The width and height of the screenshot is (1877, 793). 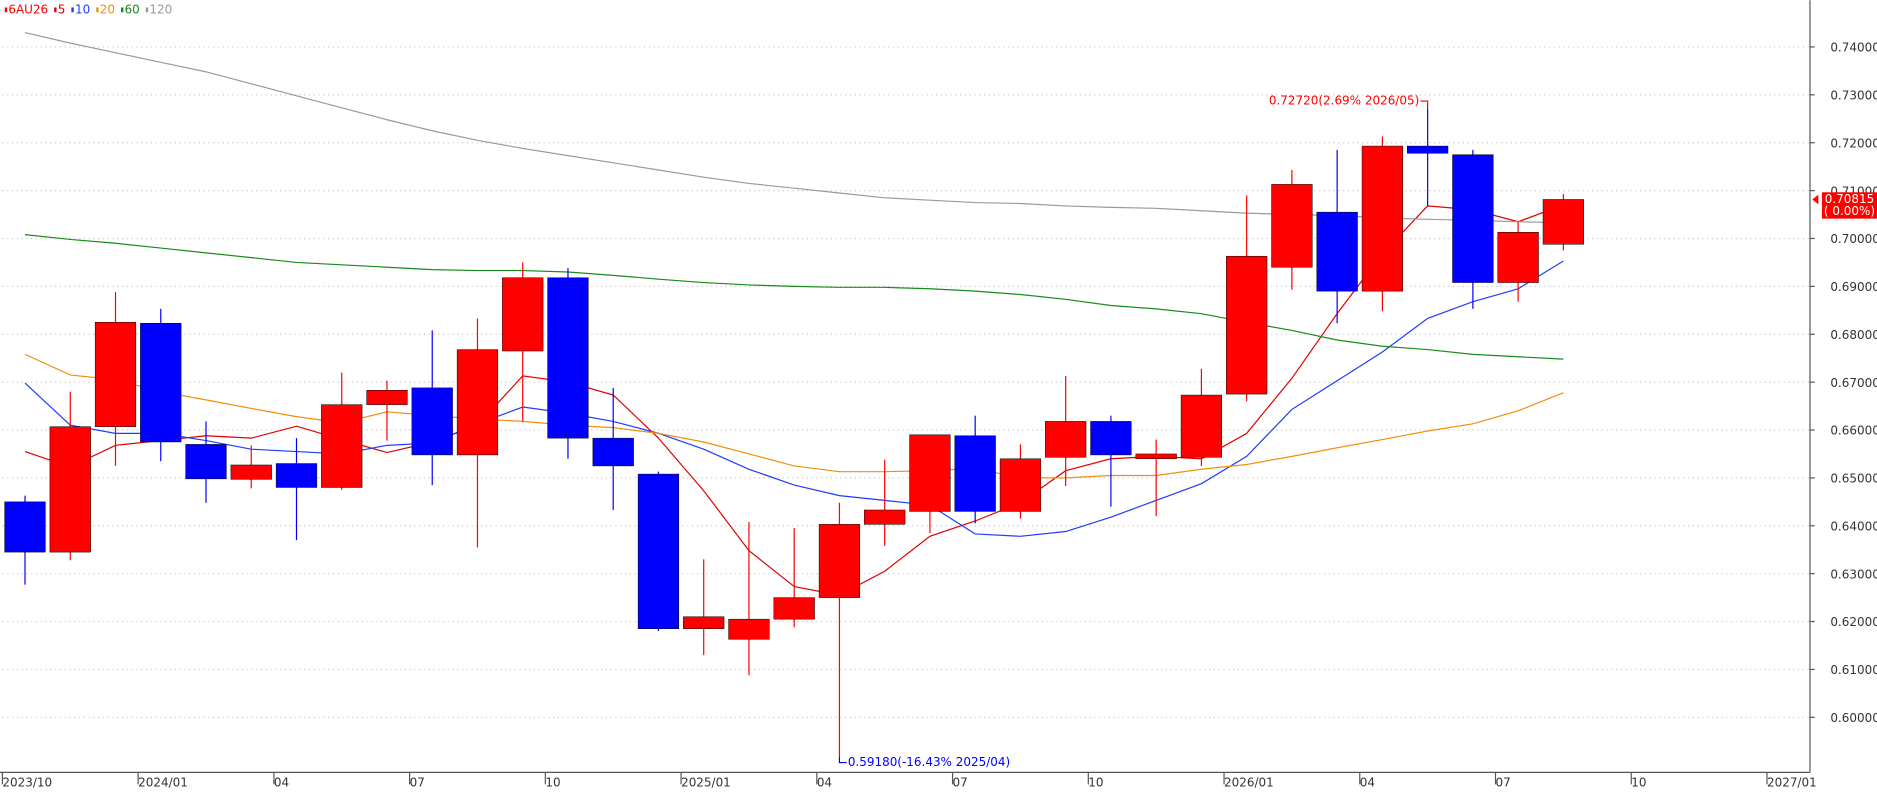 What do you see at coordinates (107, 9) in the screenshot?
I see `legend-label: 20` at bounding box center [107, 9].